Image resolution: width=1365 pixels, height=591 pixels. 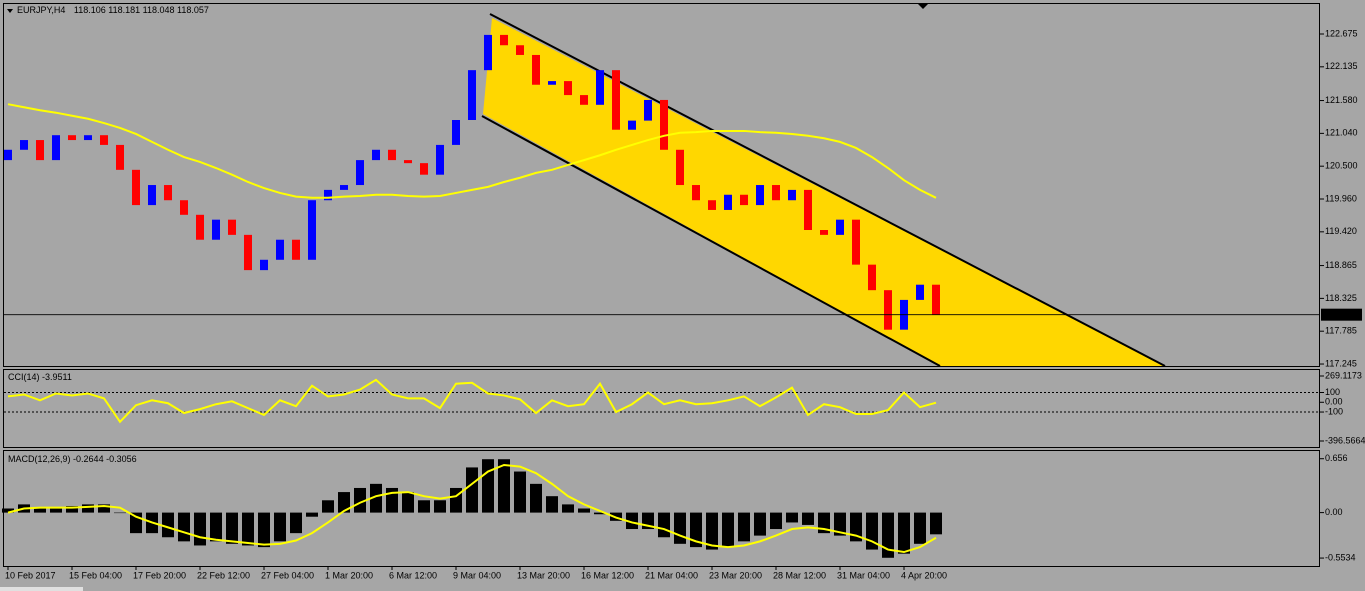 I want to click on y-tick-label: 122.675, so click(x=1341, y=33).